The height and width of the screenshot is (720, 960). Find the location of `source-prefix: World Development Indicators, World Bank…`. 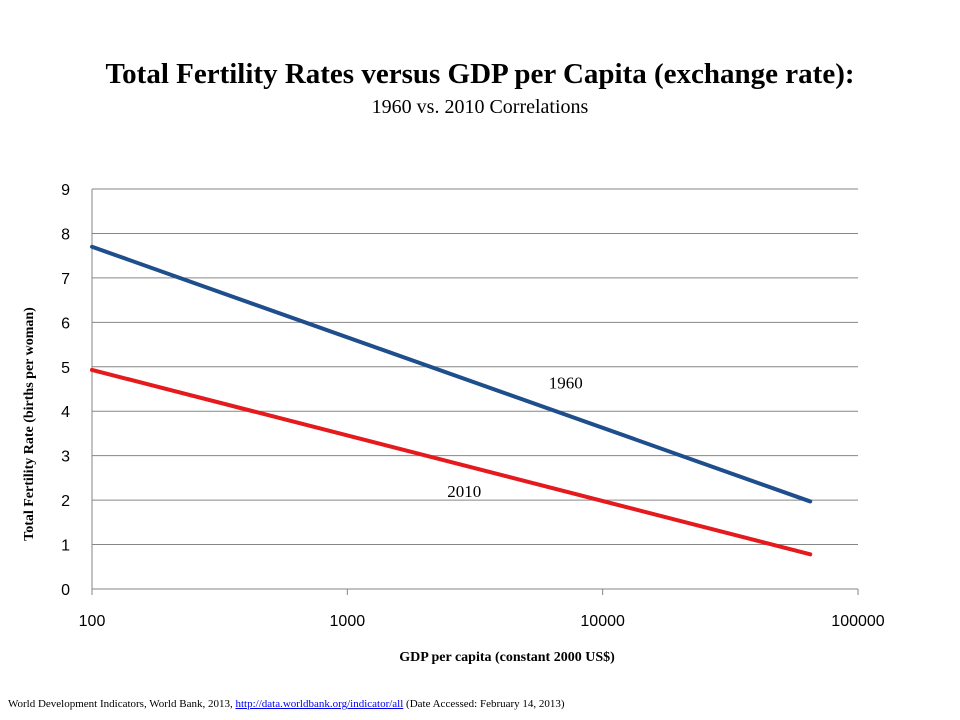

source-prefix: World Development Indicators, World Bank… is located at coordinates (122, 704).